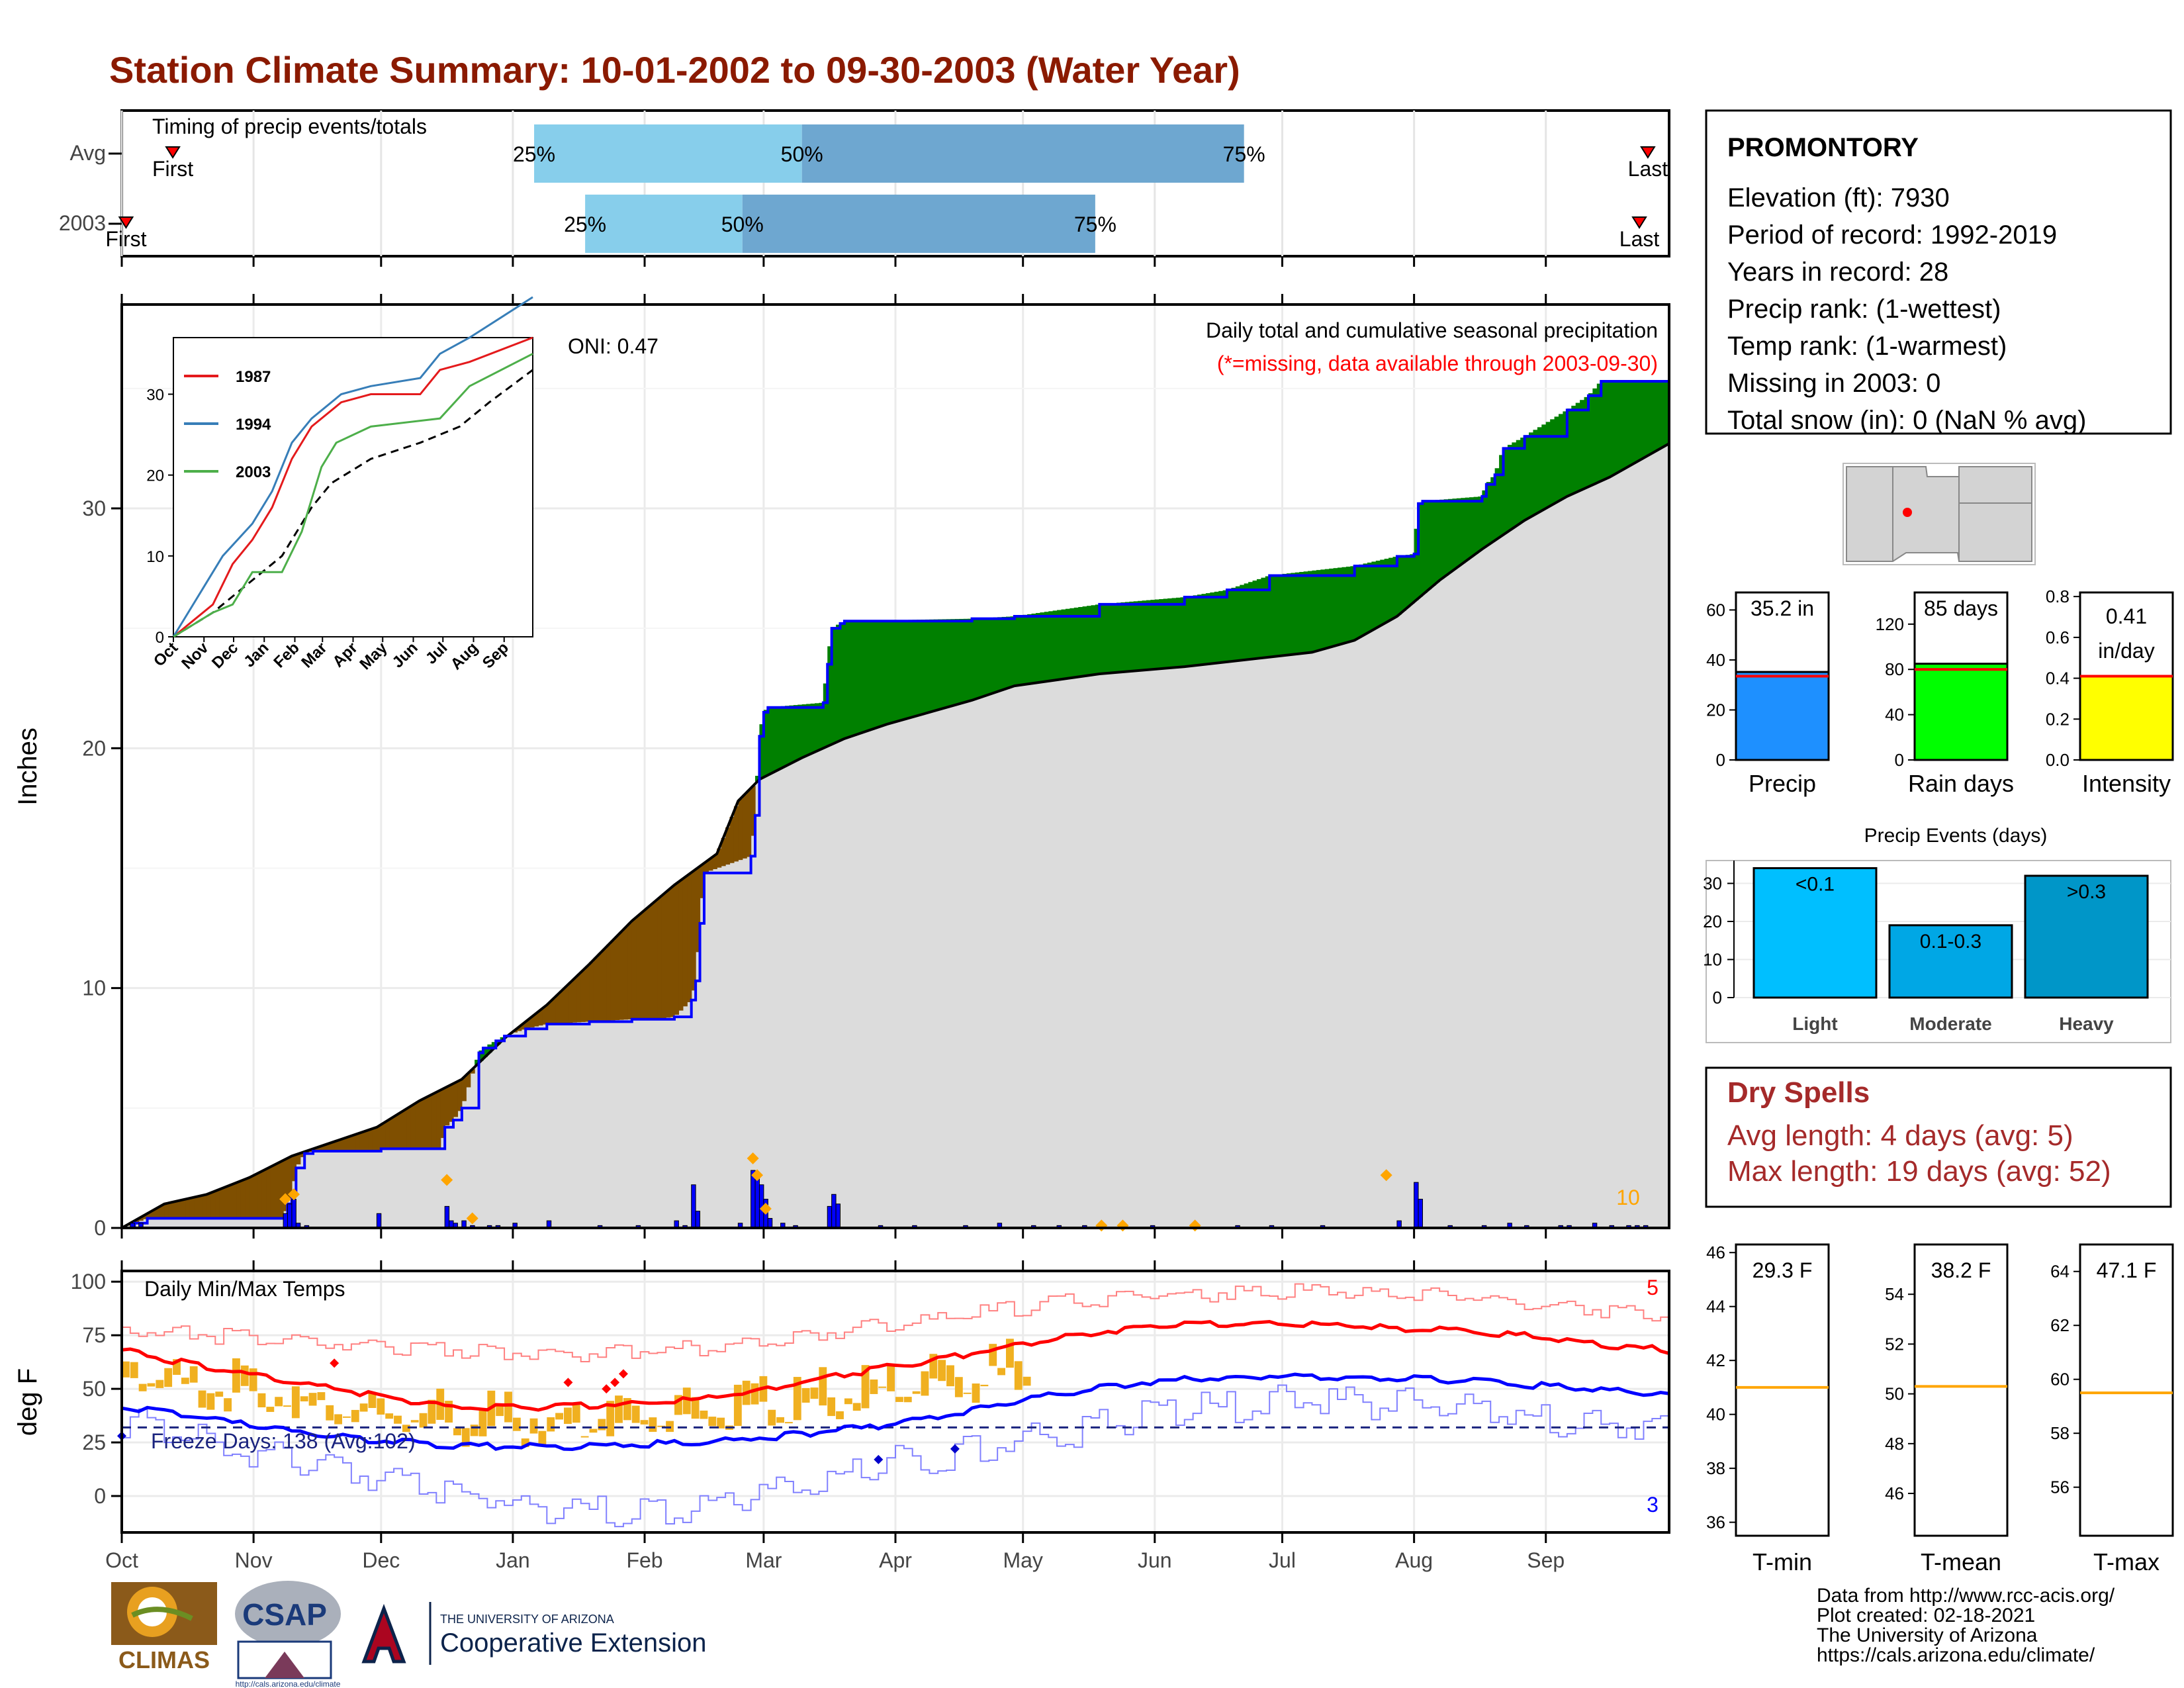  Describe the element at coordinates (1022, 1560) in the screenshot. I see `month-label: May` at that location.